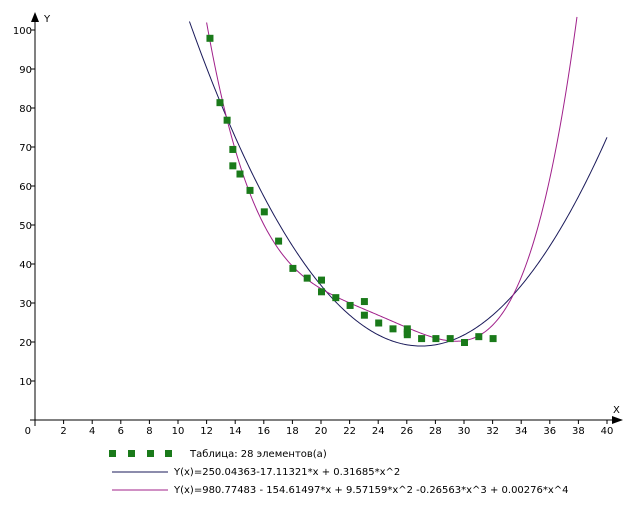 The width and height of the screenshot is (640, 516). Describe the element at coordinates (521, 431) in the screenshot. I see `x-tick-label: 34` at that location.